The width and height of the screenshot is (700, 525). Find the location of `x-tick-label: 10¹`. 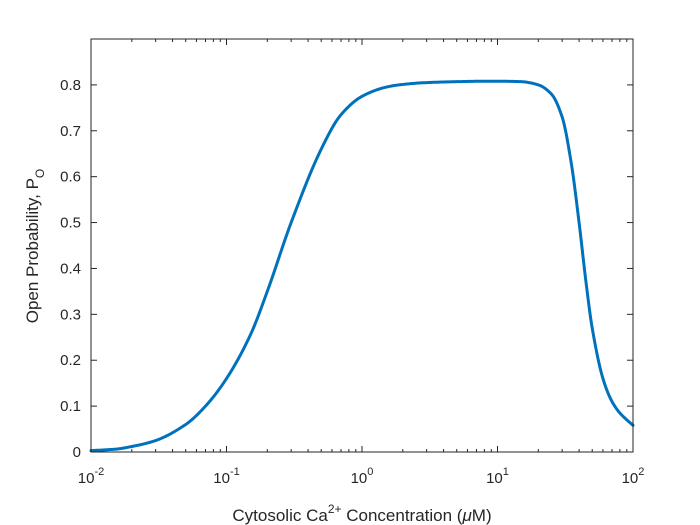

x-tick-label: 10¹ is located at coordinates (497, 476).